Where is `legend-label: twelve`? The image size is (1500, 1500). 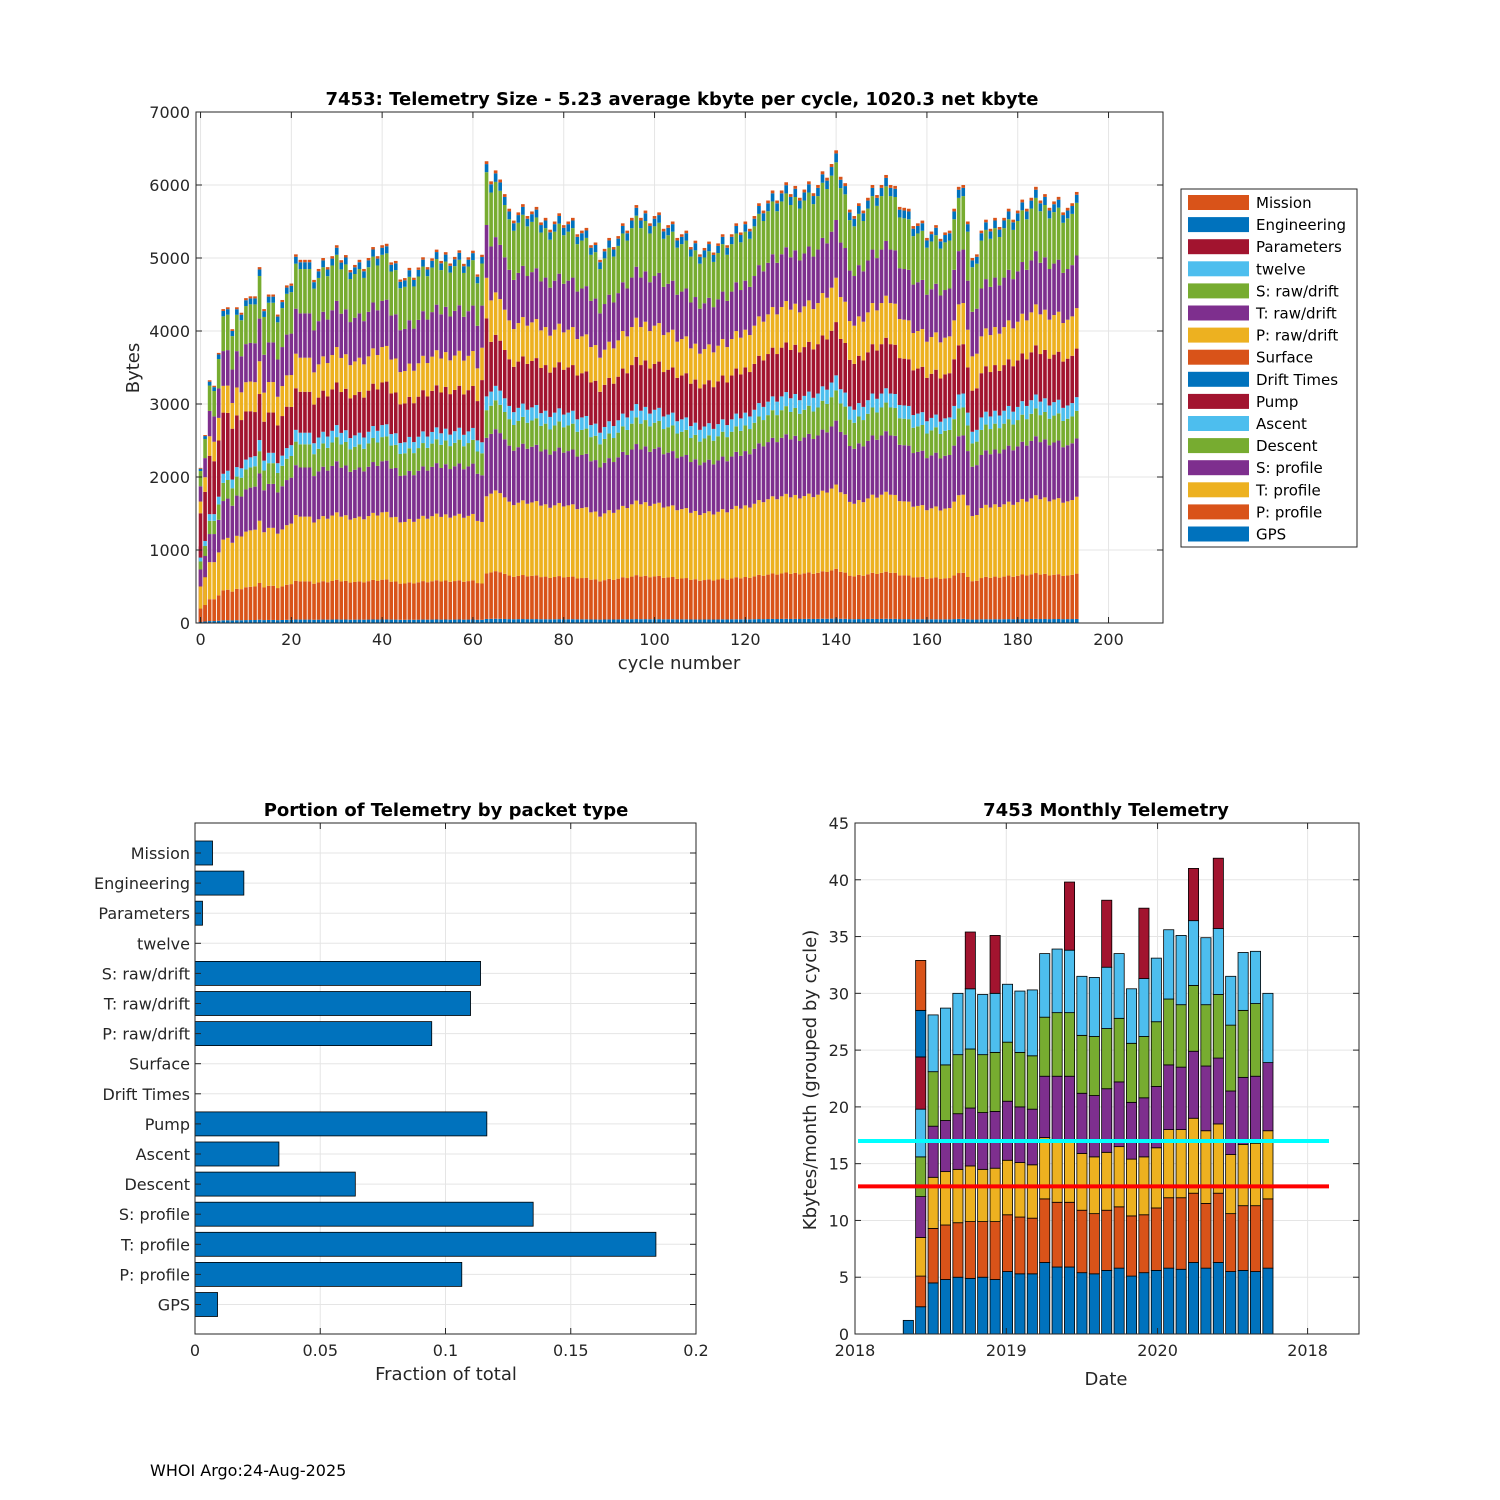 legend-label: twelve is located at coordinates (1281, 269).